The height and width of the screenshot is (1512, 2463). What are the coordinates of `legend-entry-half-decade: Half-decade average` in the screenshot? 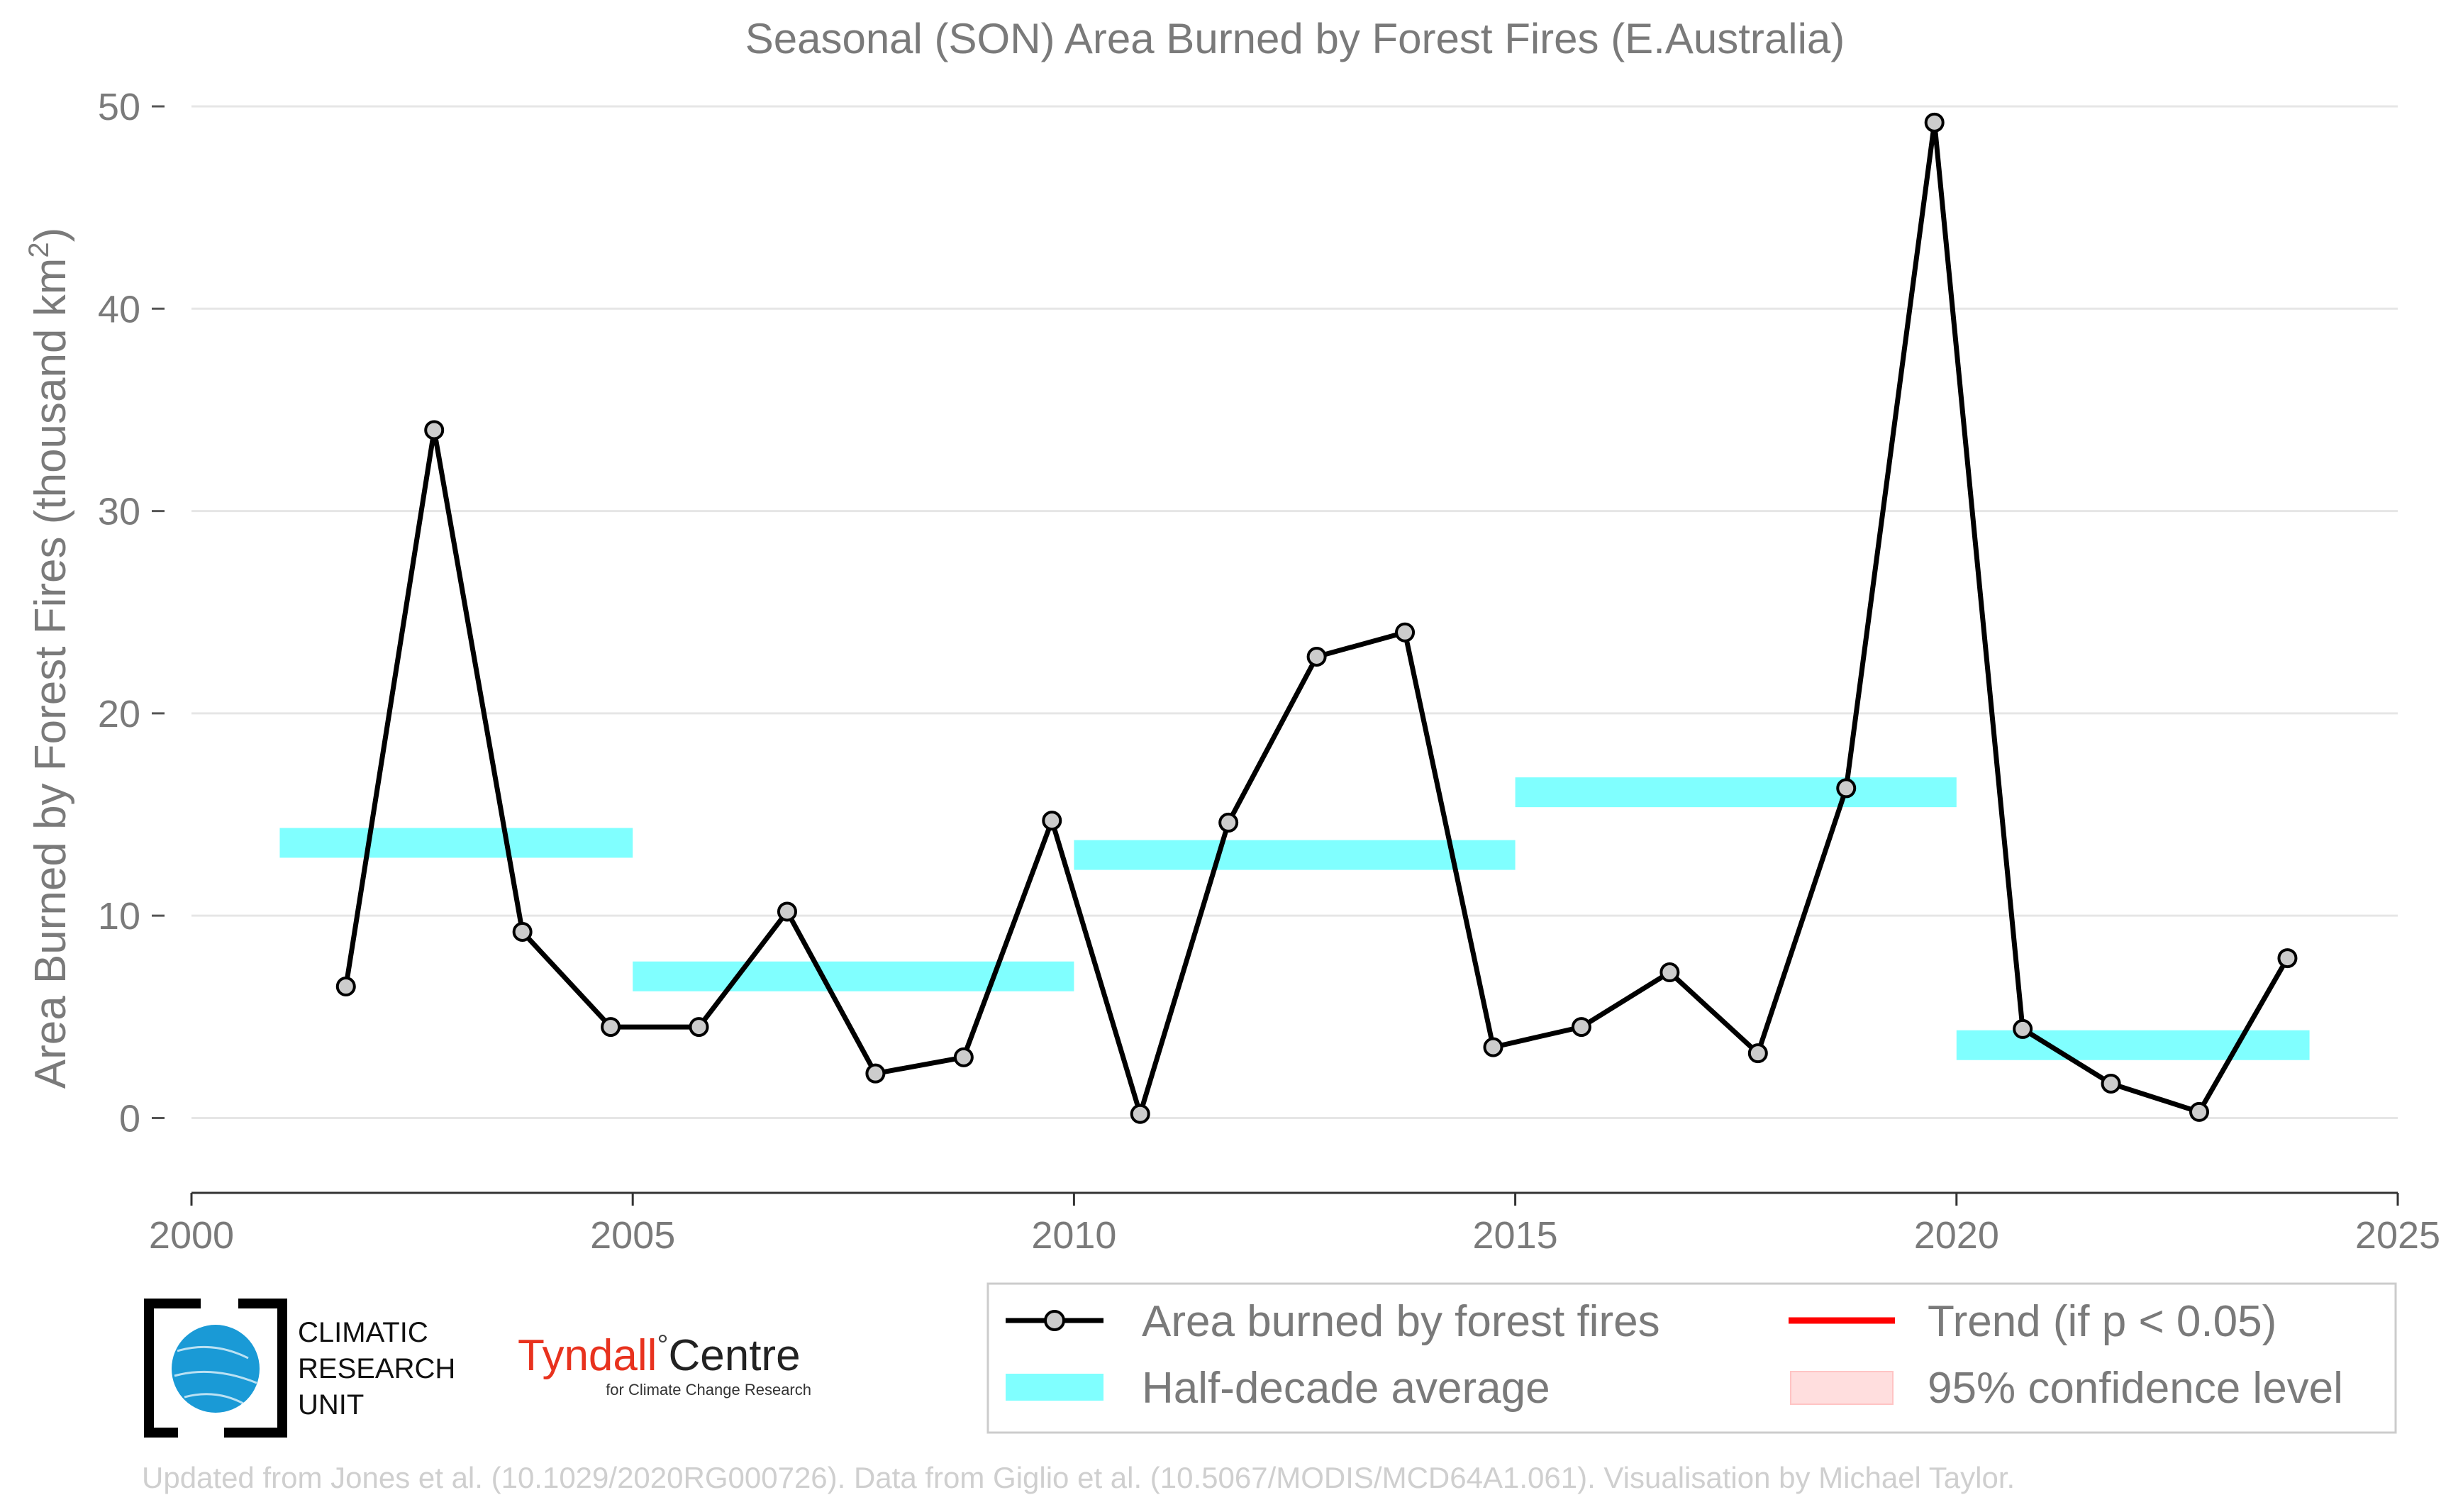 It's located at (1278, 1388).